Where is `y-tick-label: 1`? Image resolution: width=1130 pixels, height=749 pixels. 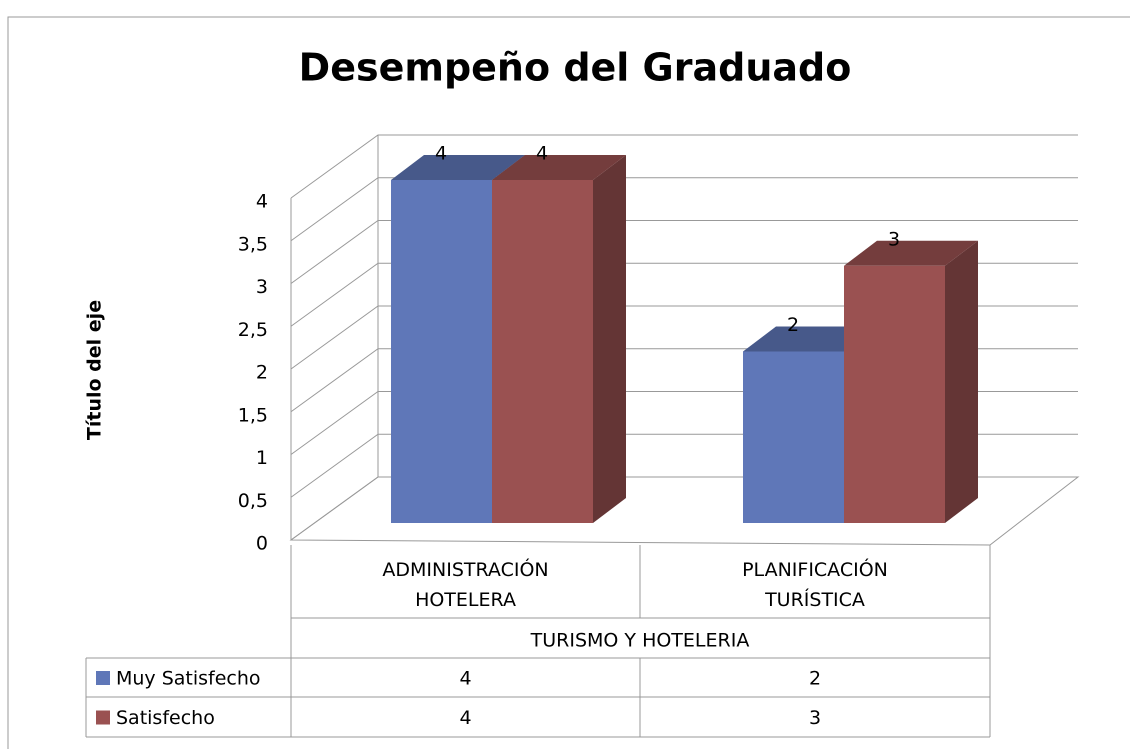 y-tick-label: 1 is located at coordinates (262, 458).